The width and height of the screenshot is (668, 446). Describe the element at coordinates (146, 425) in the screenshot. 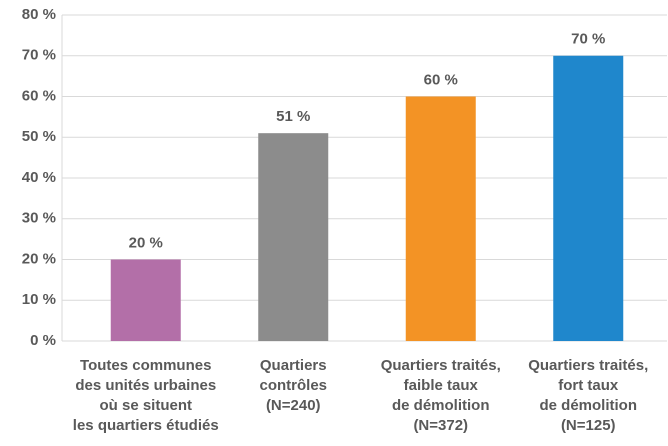

I see `x-tick-label: les quartiers étudiés` at that location.